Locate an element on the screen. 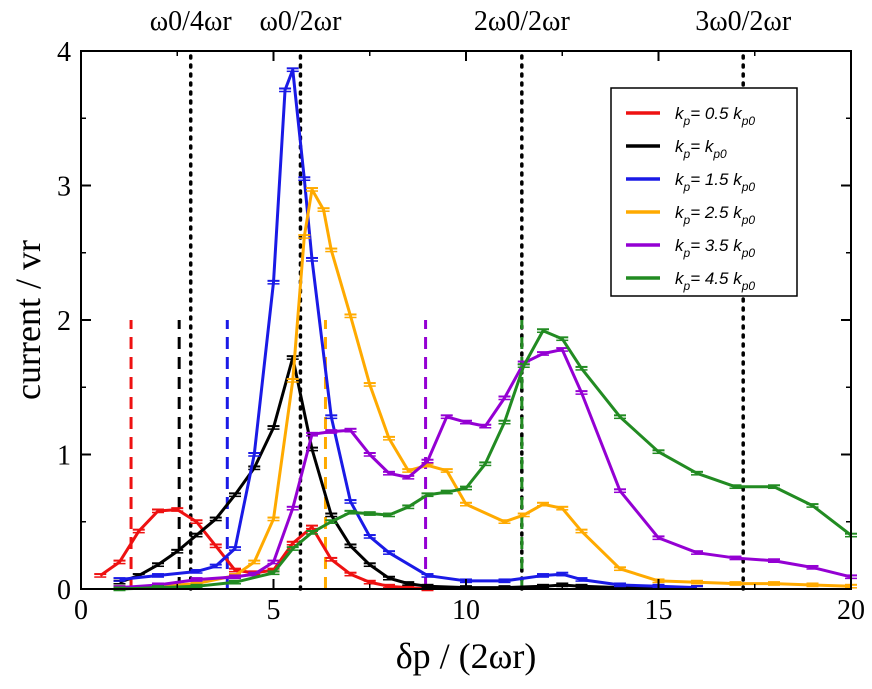 The width and height of the screenshot is (872, 689). y-tick-label-4: 4 is located at coordinates (64, 52).